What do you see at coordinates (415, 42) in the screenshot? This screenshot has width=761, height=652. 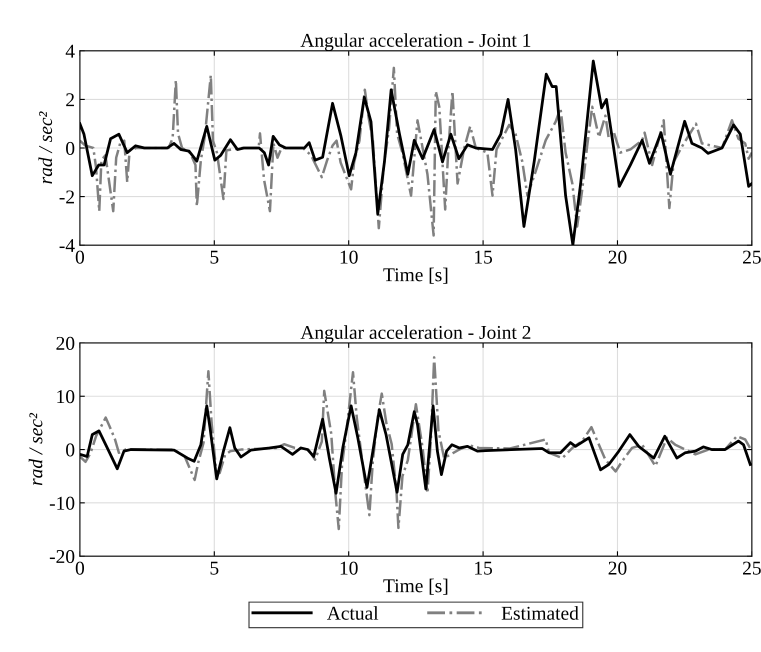 I see `chart-title: Angular acceleration - Joint 1` at bounding box center [415, 42].